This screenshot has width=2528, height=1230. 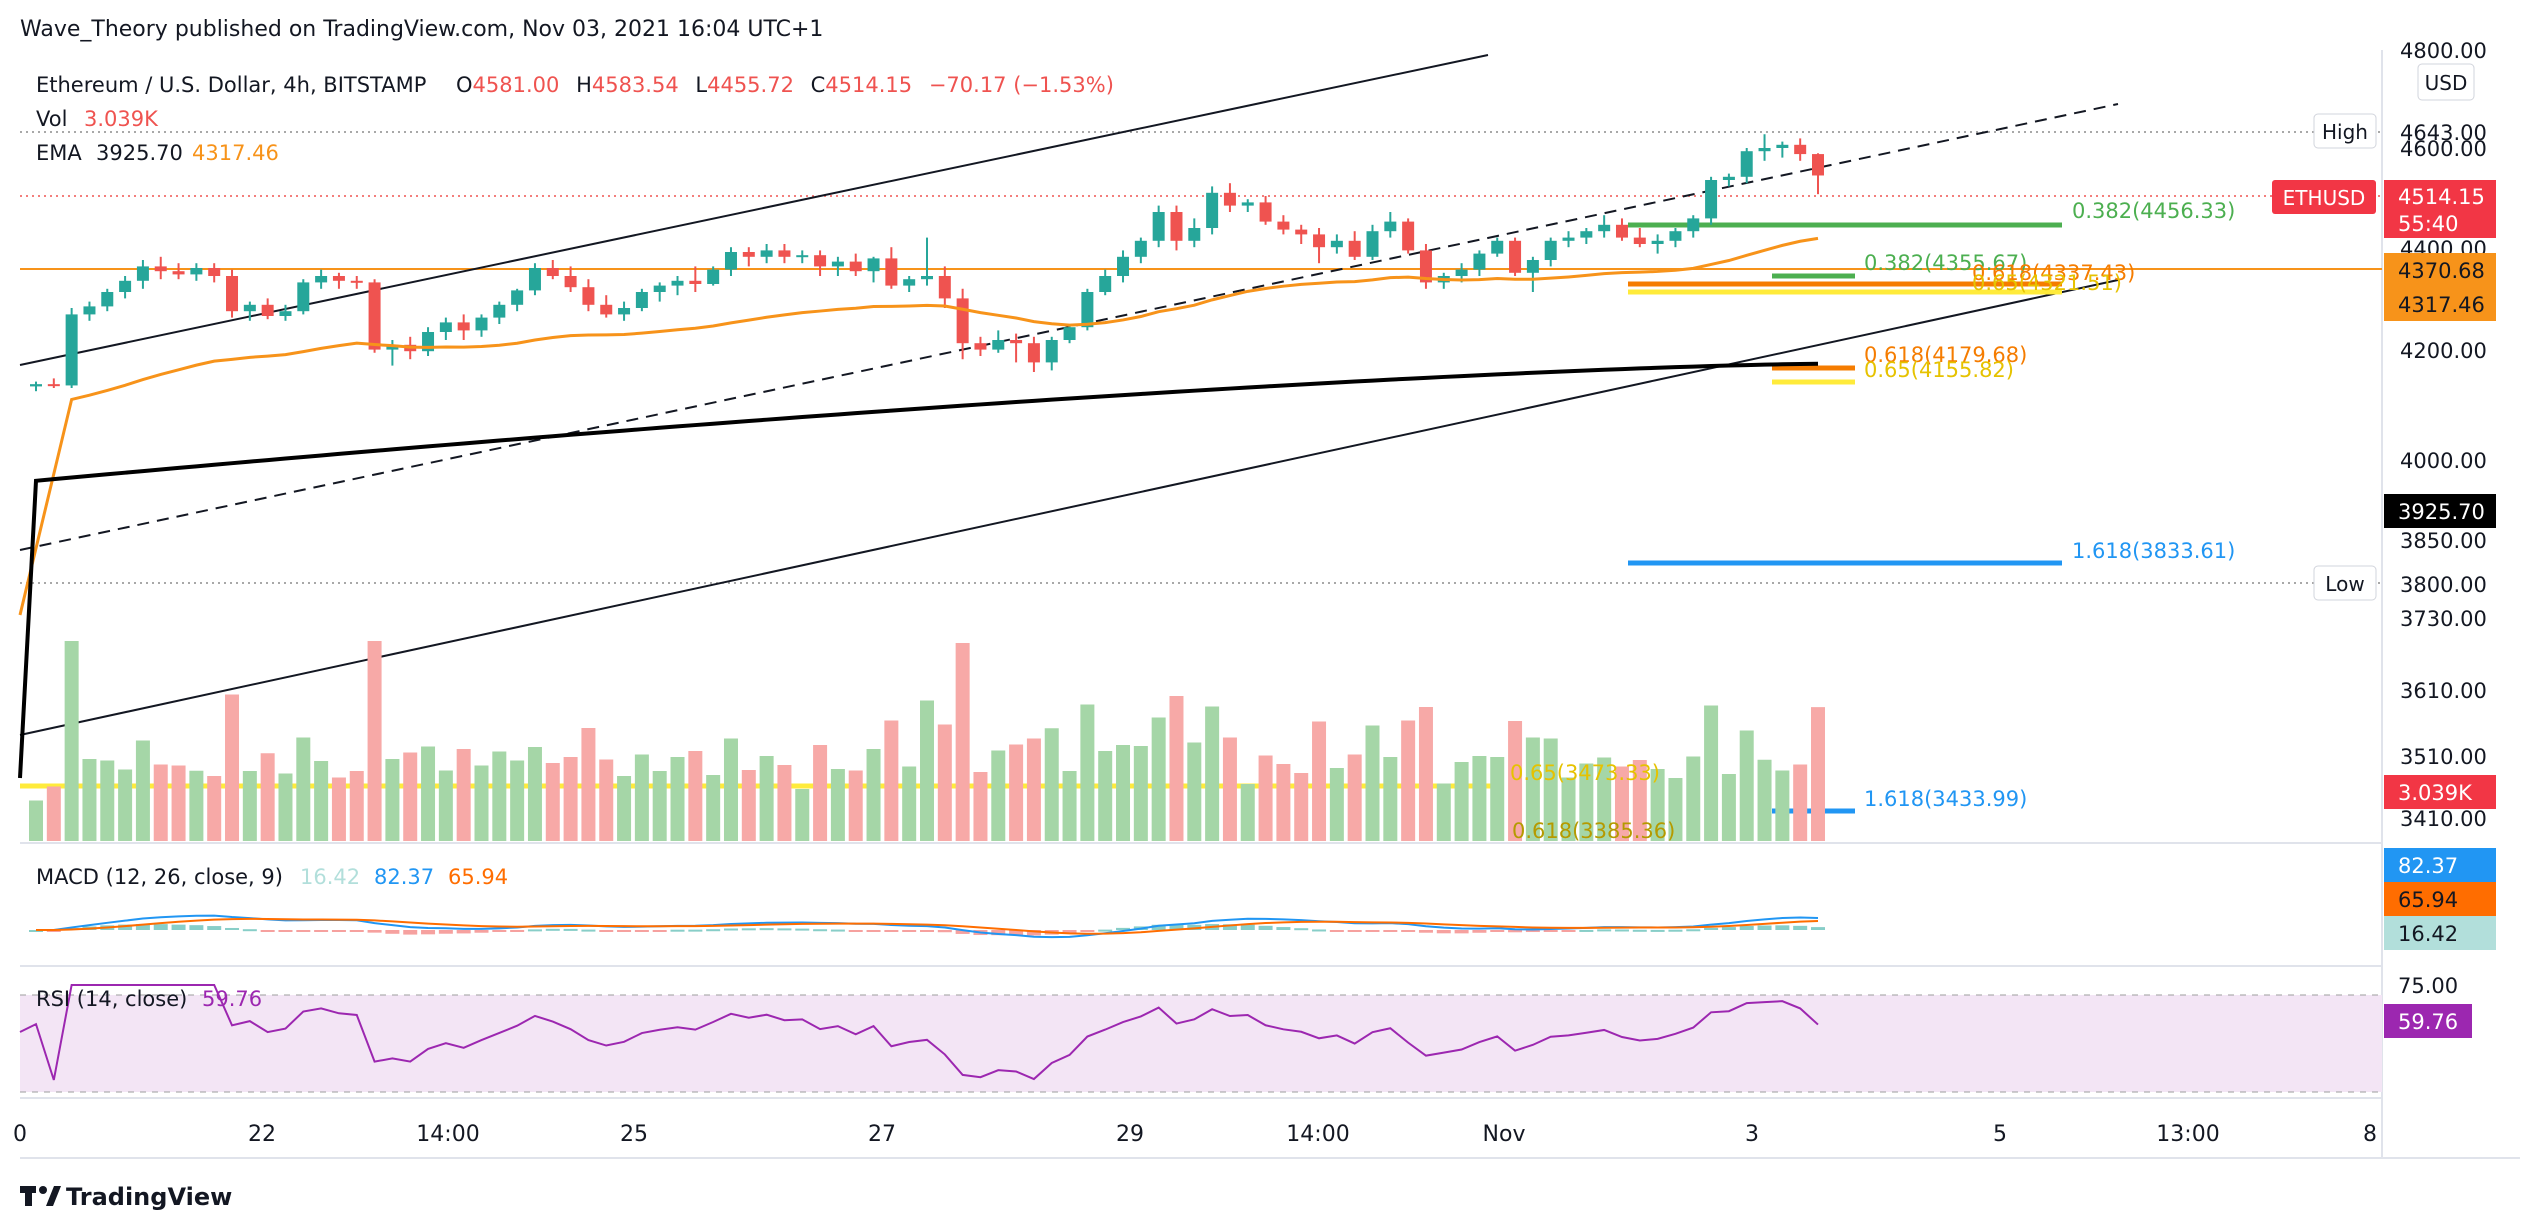 What do you see at coordinates (2153, 551) in the screenshot?
I see `fib-label-7: 1.618(3833.61)` at bounding box center [2153, 551].